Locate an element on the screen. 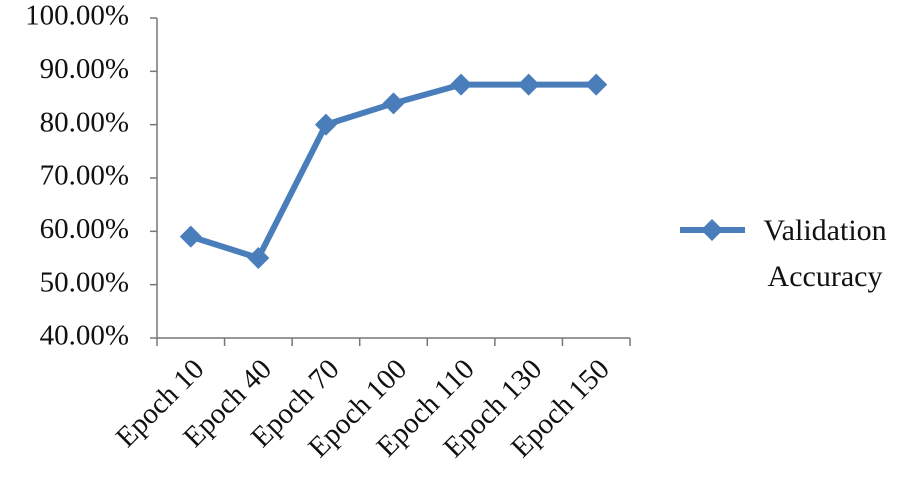  legend-marker is located at coordinates (712, 230).